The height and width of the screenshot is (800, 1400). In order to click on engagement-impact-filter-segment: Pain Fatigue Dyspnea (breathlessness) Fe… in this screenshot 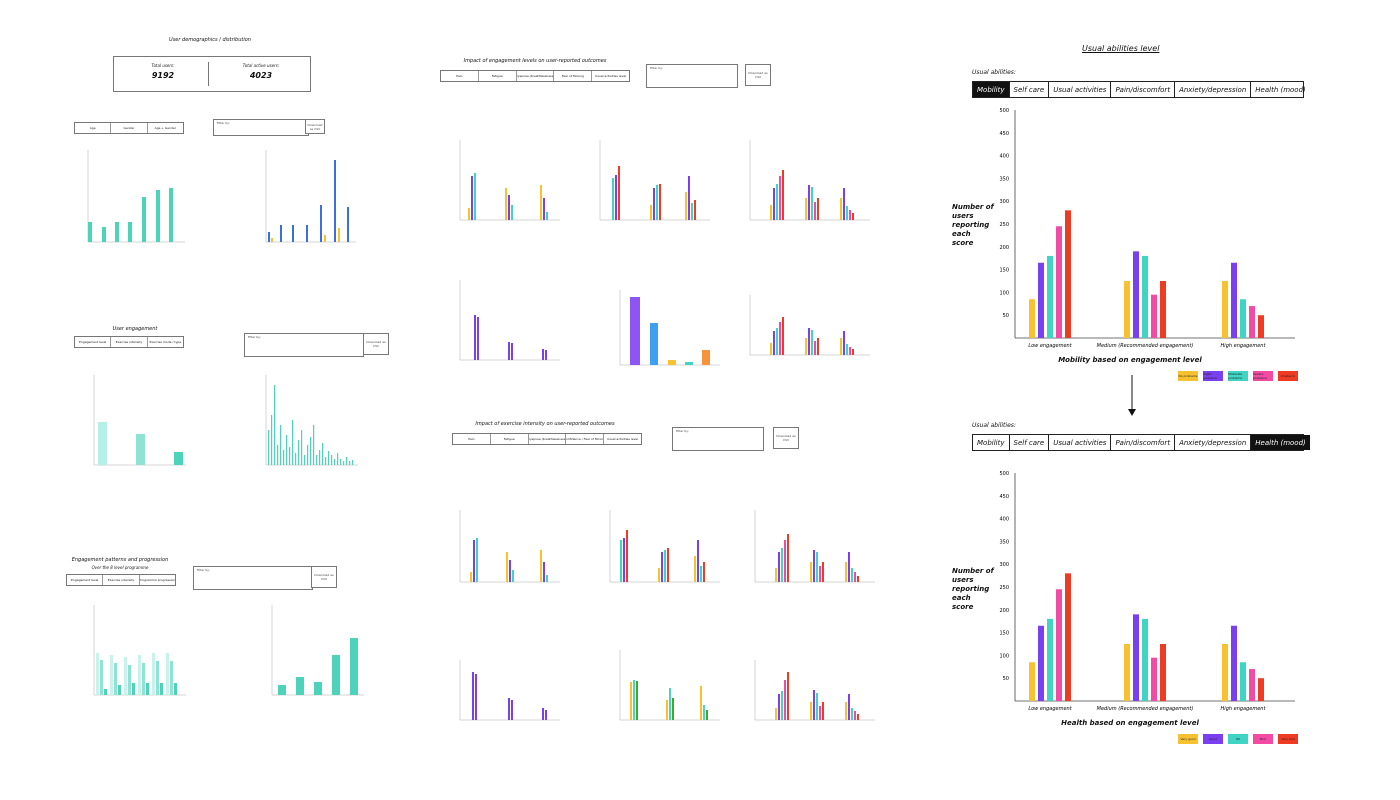, I will do `click(535, 76)`.